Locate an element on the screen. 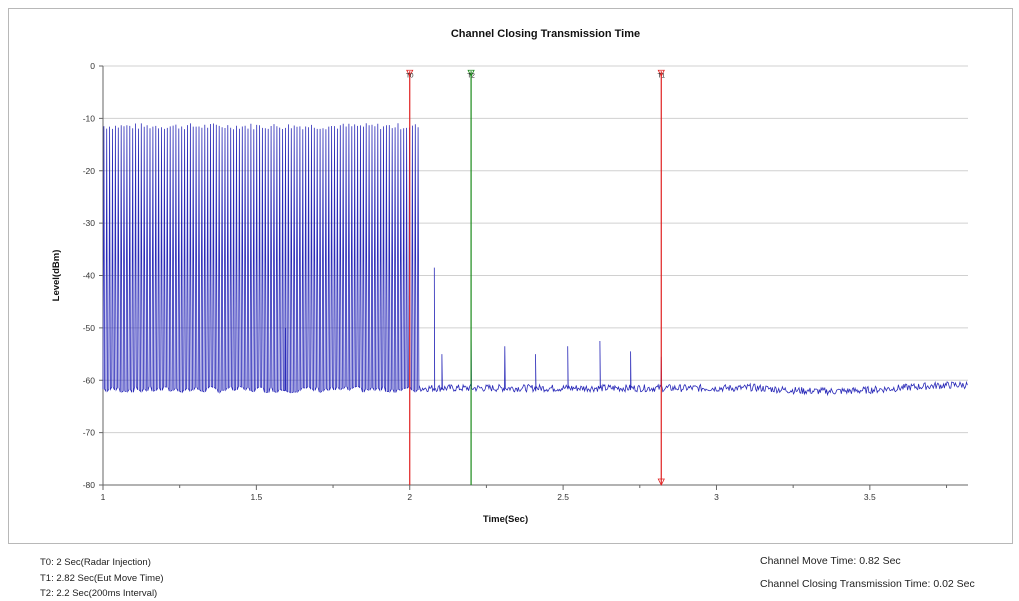 Image resolution: width=1019 pixels, height=601 pixels. y-tick-label: -70 is located at coordinates (89, 433).